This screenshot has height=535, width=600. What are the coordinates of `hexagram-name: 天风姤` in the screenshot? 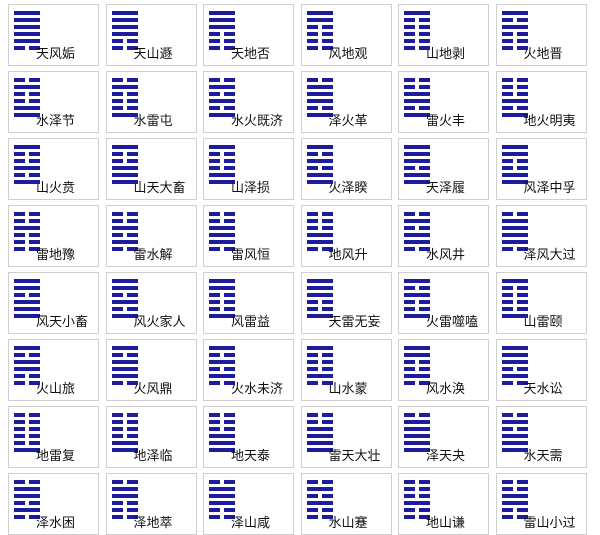 It's located at (56, 54).